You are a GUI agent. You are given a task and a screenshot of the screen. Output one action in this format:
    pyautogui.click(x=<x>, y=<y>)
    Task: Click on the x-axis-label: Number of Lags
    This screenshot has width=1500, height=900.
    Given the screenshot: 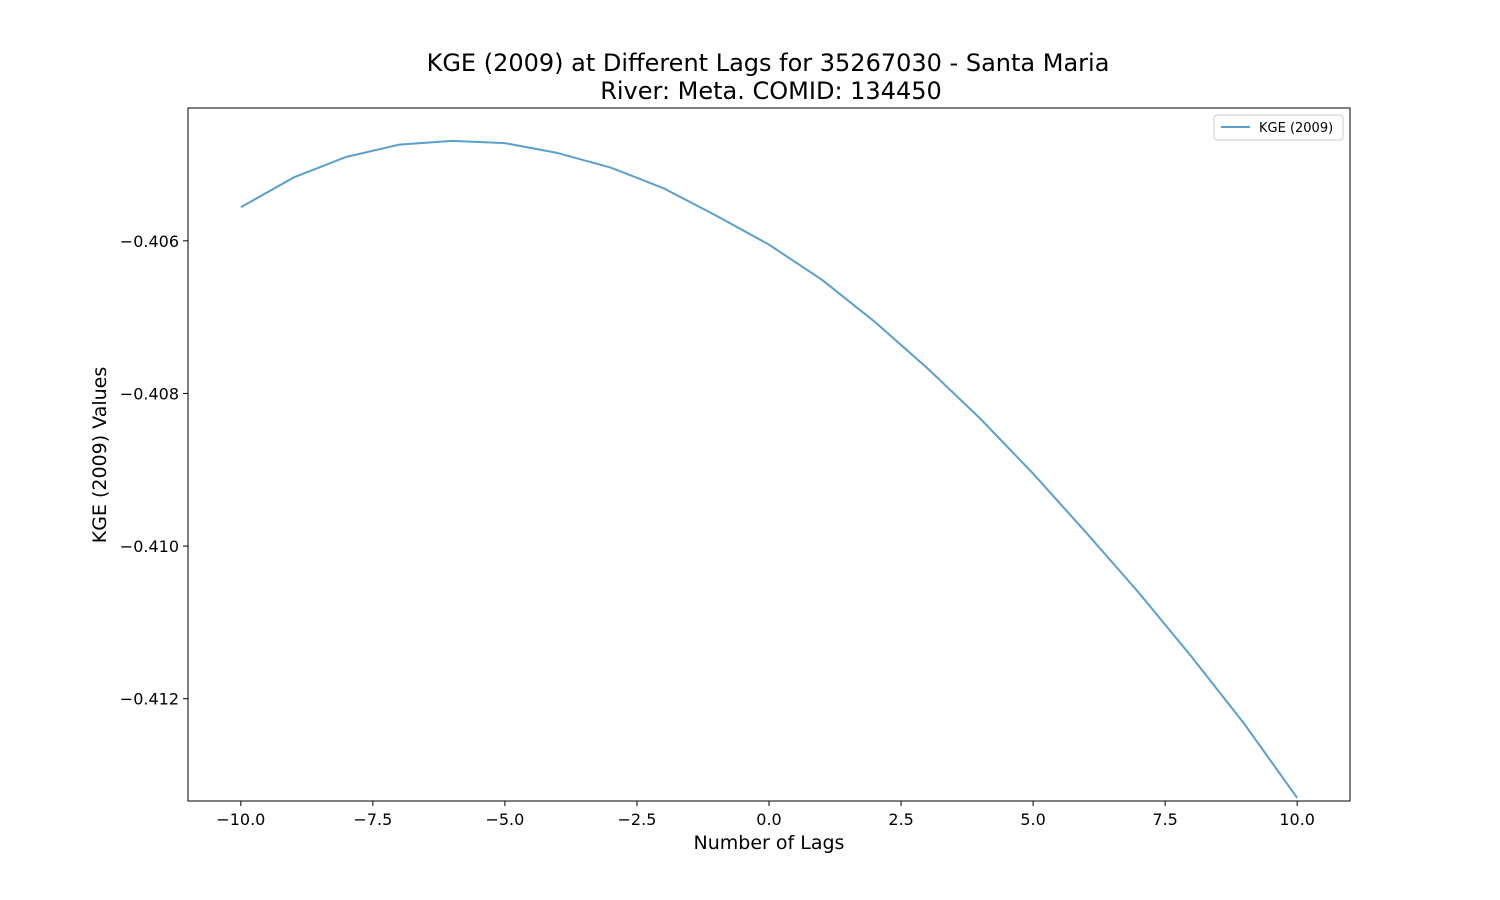 What is the action you would take?
    pyautogui.click(x=769, y=843)
    